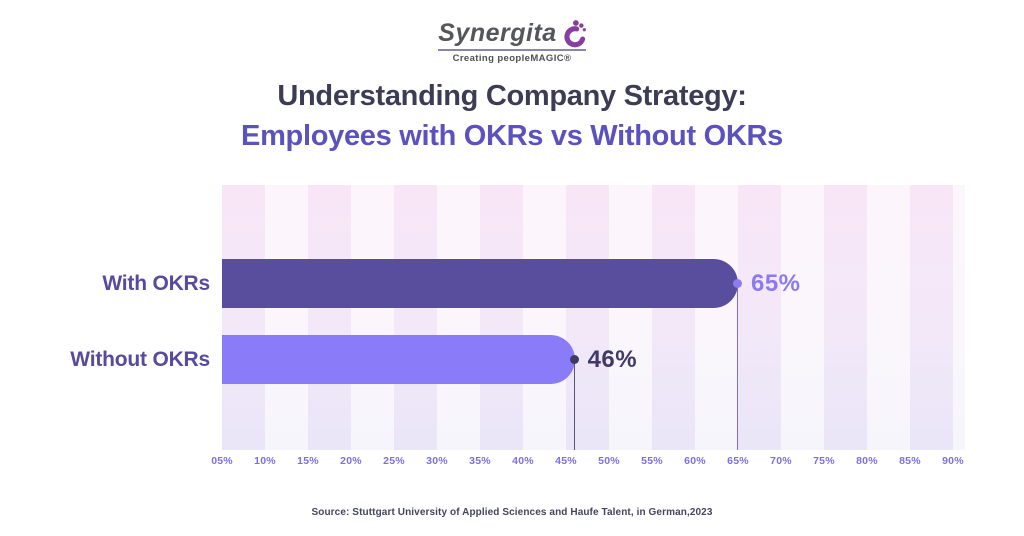 Image resolution: width=1024 pixels, height=536 pixels. Describe the element at coordinates (512, 58) in the screenshot. I see `logo-tagline: Creating peopleMAGIC®` at that location.